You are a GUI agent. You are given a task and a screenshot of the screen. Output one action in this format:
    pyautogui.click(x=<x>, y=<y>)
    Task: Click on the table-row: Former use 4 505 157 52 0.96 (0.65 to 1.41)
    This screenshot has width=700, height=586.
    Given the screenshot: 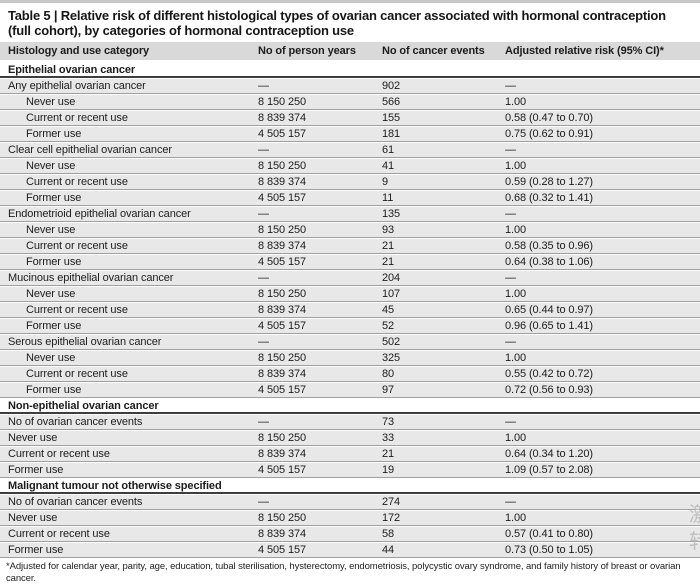 What is the action you would take?
    pyautogui.click(x=350, y=326)
    